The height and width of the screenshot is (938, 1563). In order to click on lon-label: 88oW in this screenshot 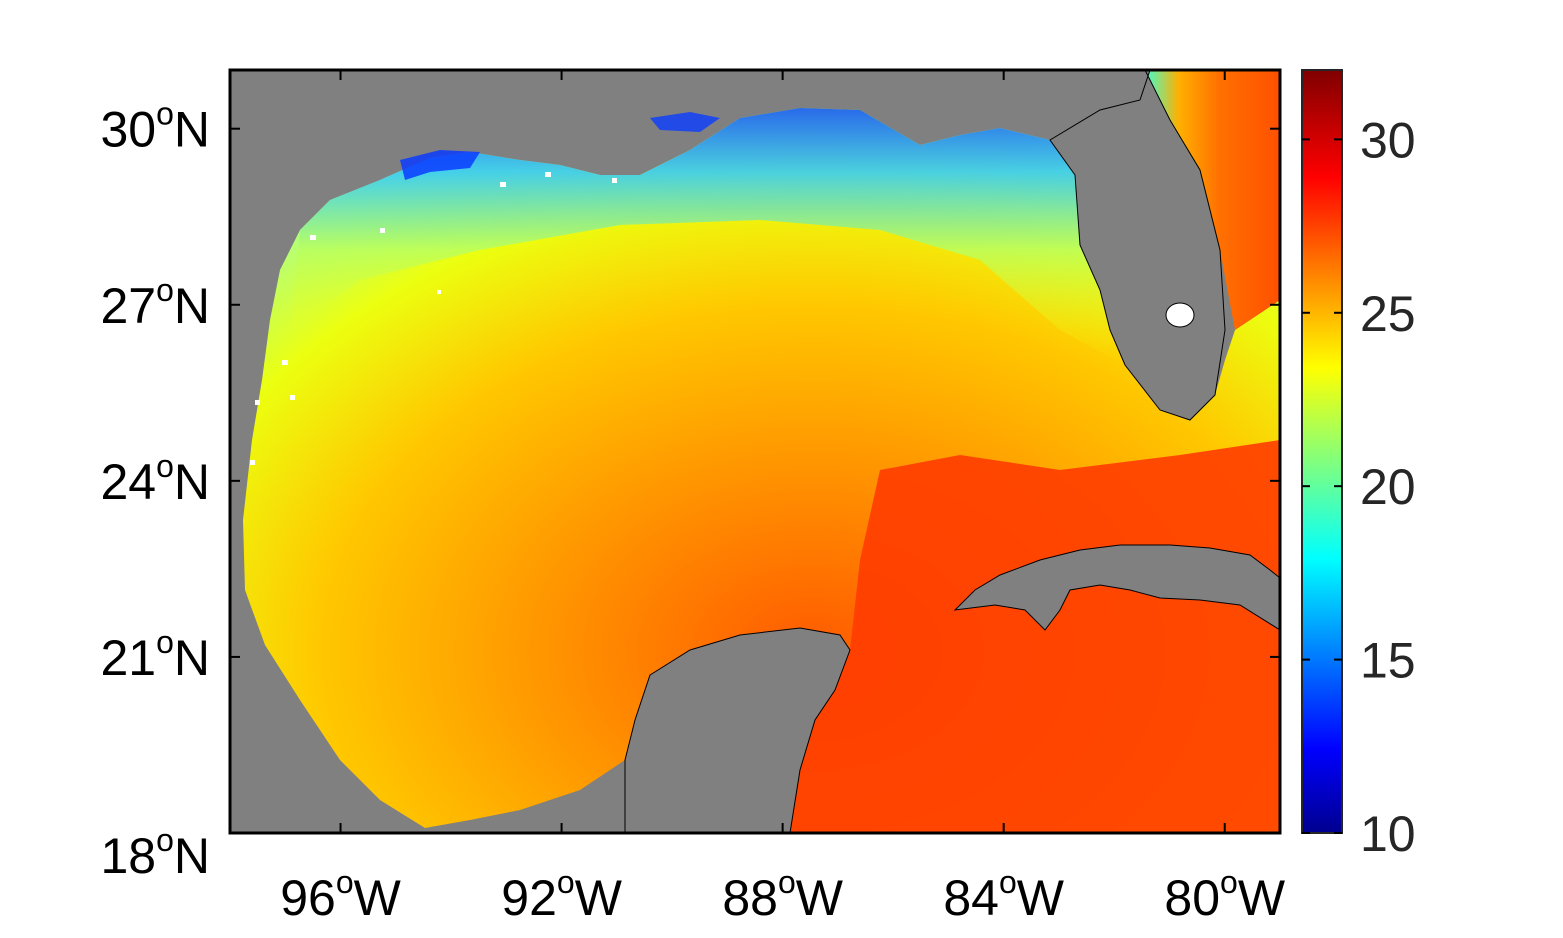, I will do `click(782, 895)`.